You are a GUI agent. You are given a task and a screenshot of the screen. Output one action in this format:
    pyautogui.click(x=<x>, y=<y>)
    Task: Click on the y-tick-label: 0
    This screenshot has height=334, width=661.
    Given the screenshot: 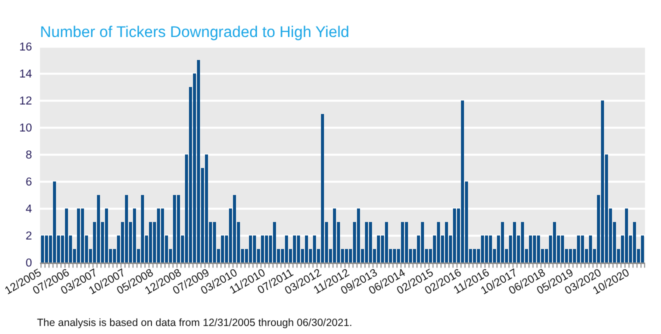 What is the action you would take?
    pyautogui.click(x=29, y=263)
    